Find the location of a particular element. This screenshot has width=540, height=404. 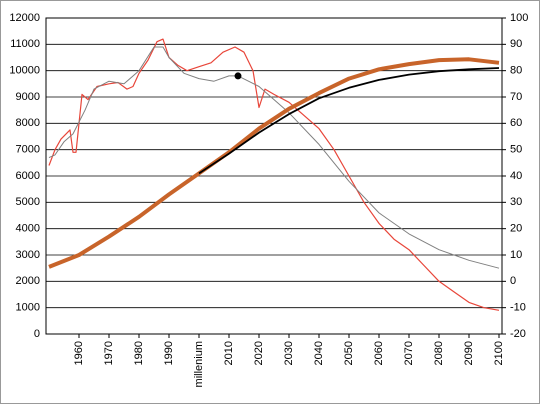

y2-tick-label: 30 is located at coordinates (516, 202).